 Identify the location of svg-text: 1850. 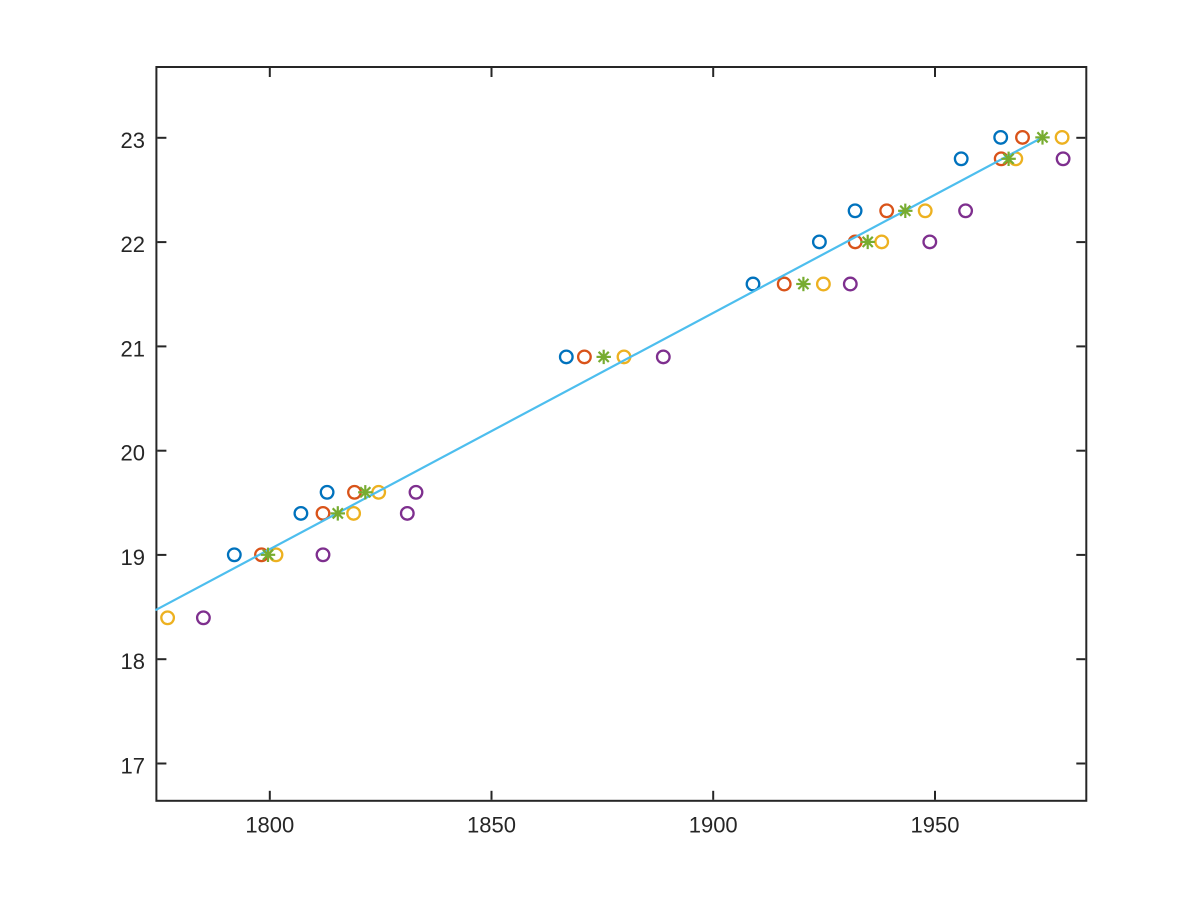
(491, 825).